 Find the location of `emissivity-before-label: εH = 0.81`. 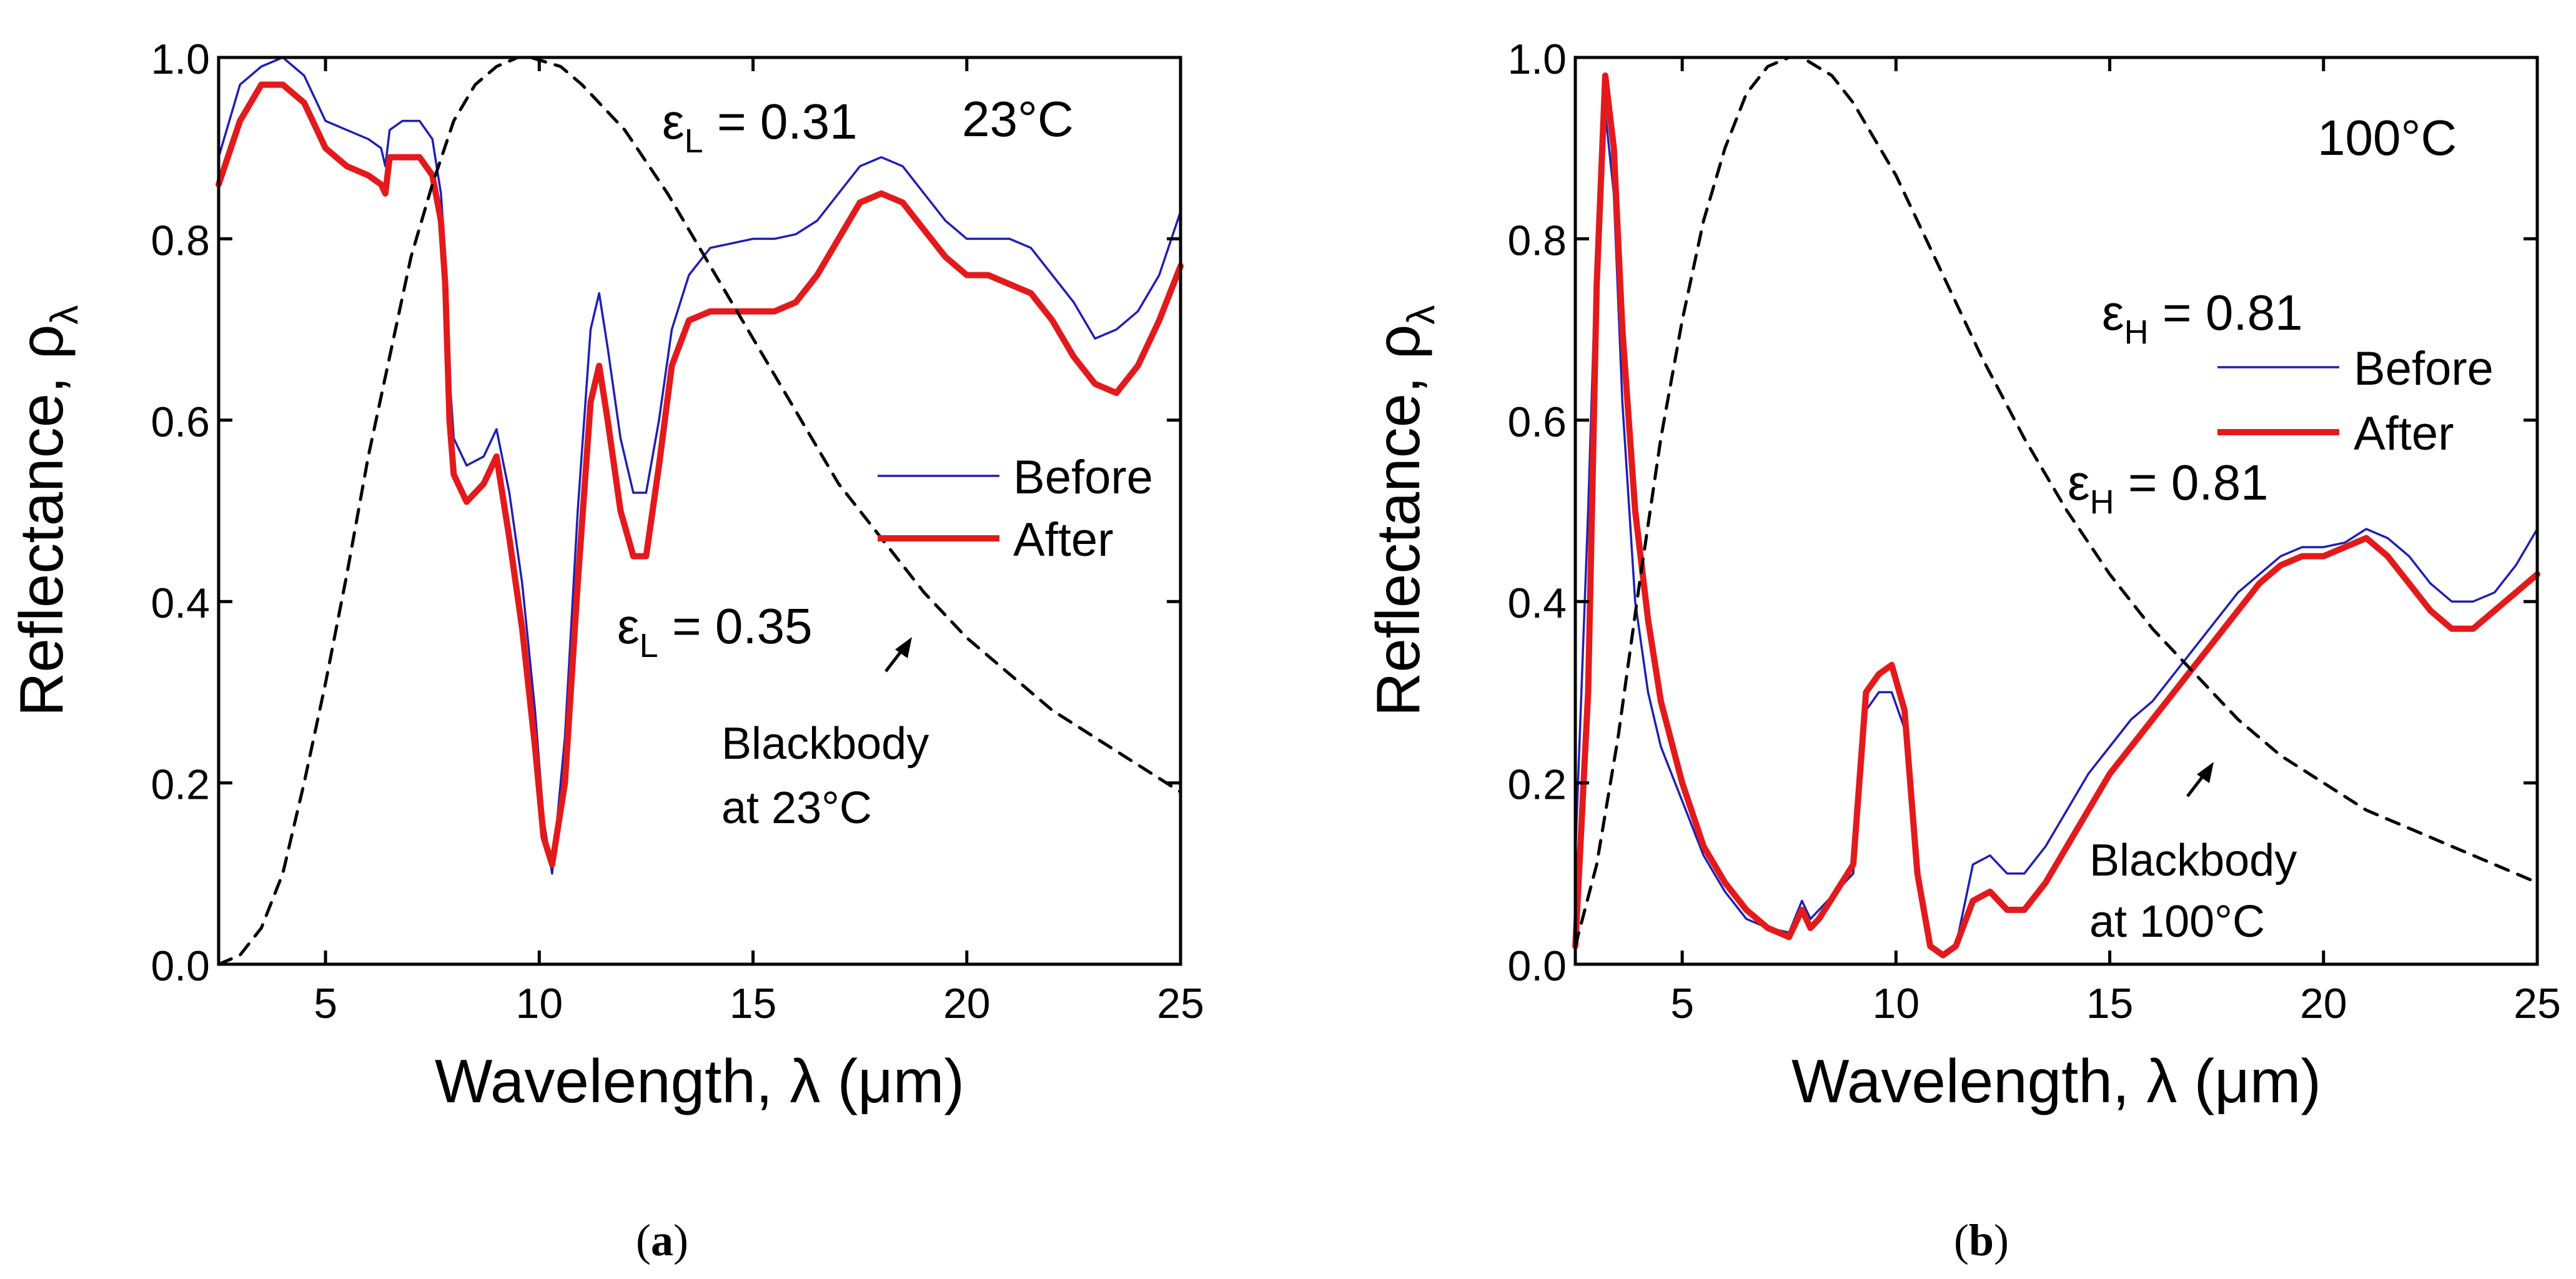

emissivity-before-label: εH = 0.81 is located at coordinates (2202, 318).